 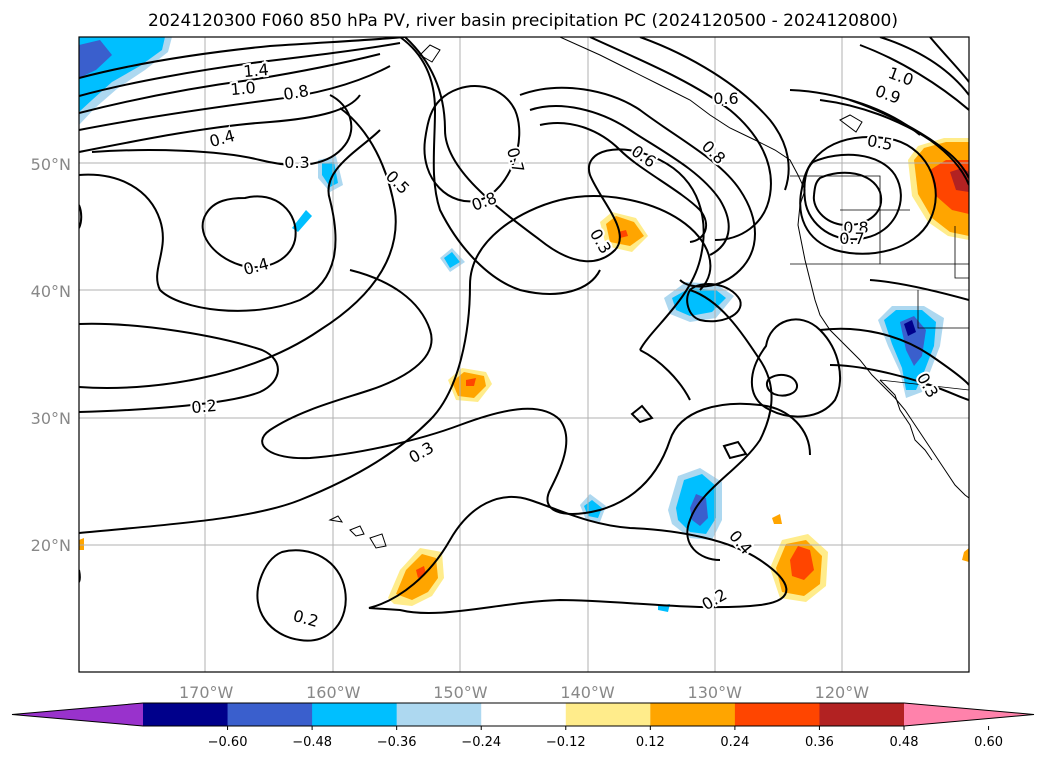 What do you see at coordinates (842, 692) in the screenshot?
I see `lon-tick-label: 120°W` at bounding box center [842, 692].